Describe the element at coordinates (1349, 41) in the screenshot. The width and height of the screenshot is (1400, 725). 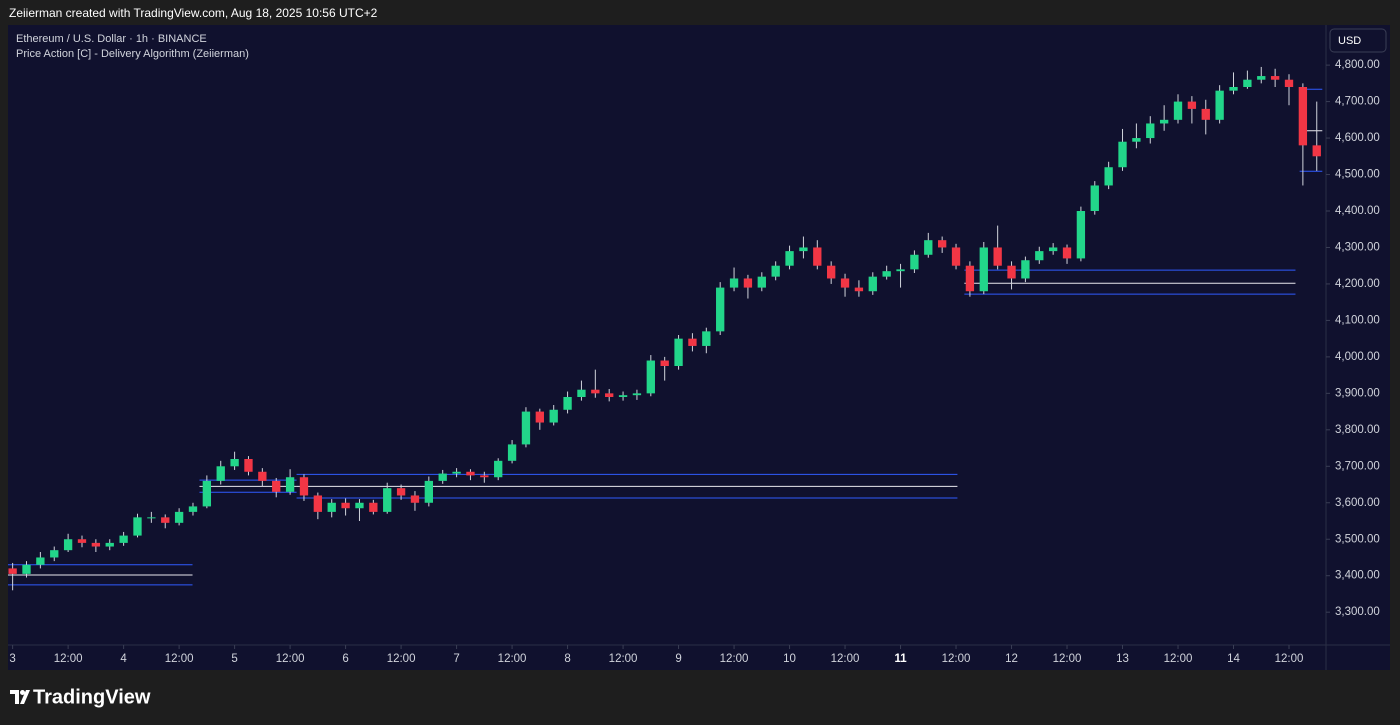
I see `currency-label: USD` at that location.